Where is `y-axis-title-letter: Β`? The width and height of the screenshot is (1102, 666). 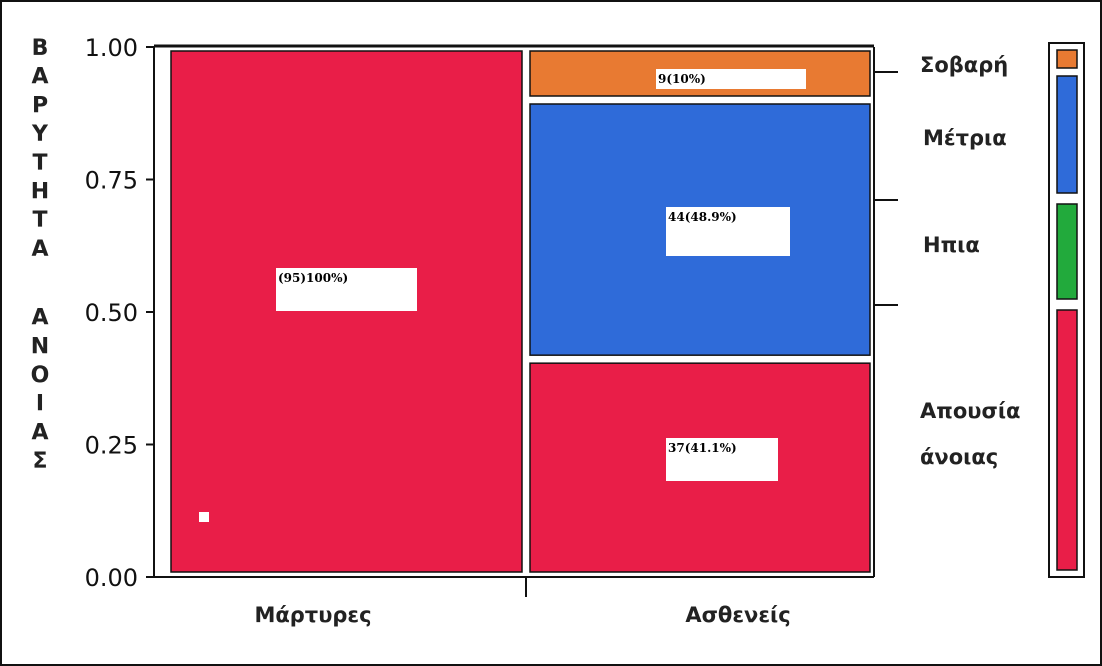 y-axis-title-letter: Β is located at coordinates (40, 48).